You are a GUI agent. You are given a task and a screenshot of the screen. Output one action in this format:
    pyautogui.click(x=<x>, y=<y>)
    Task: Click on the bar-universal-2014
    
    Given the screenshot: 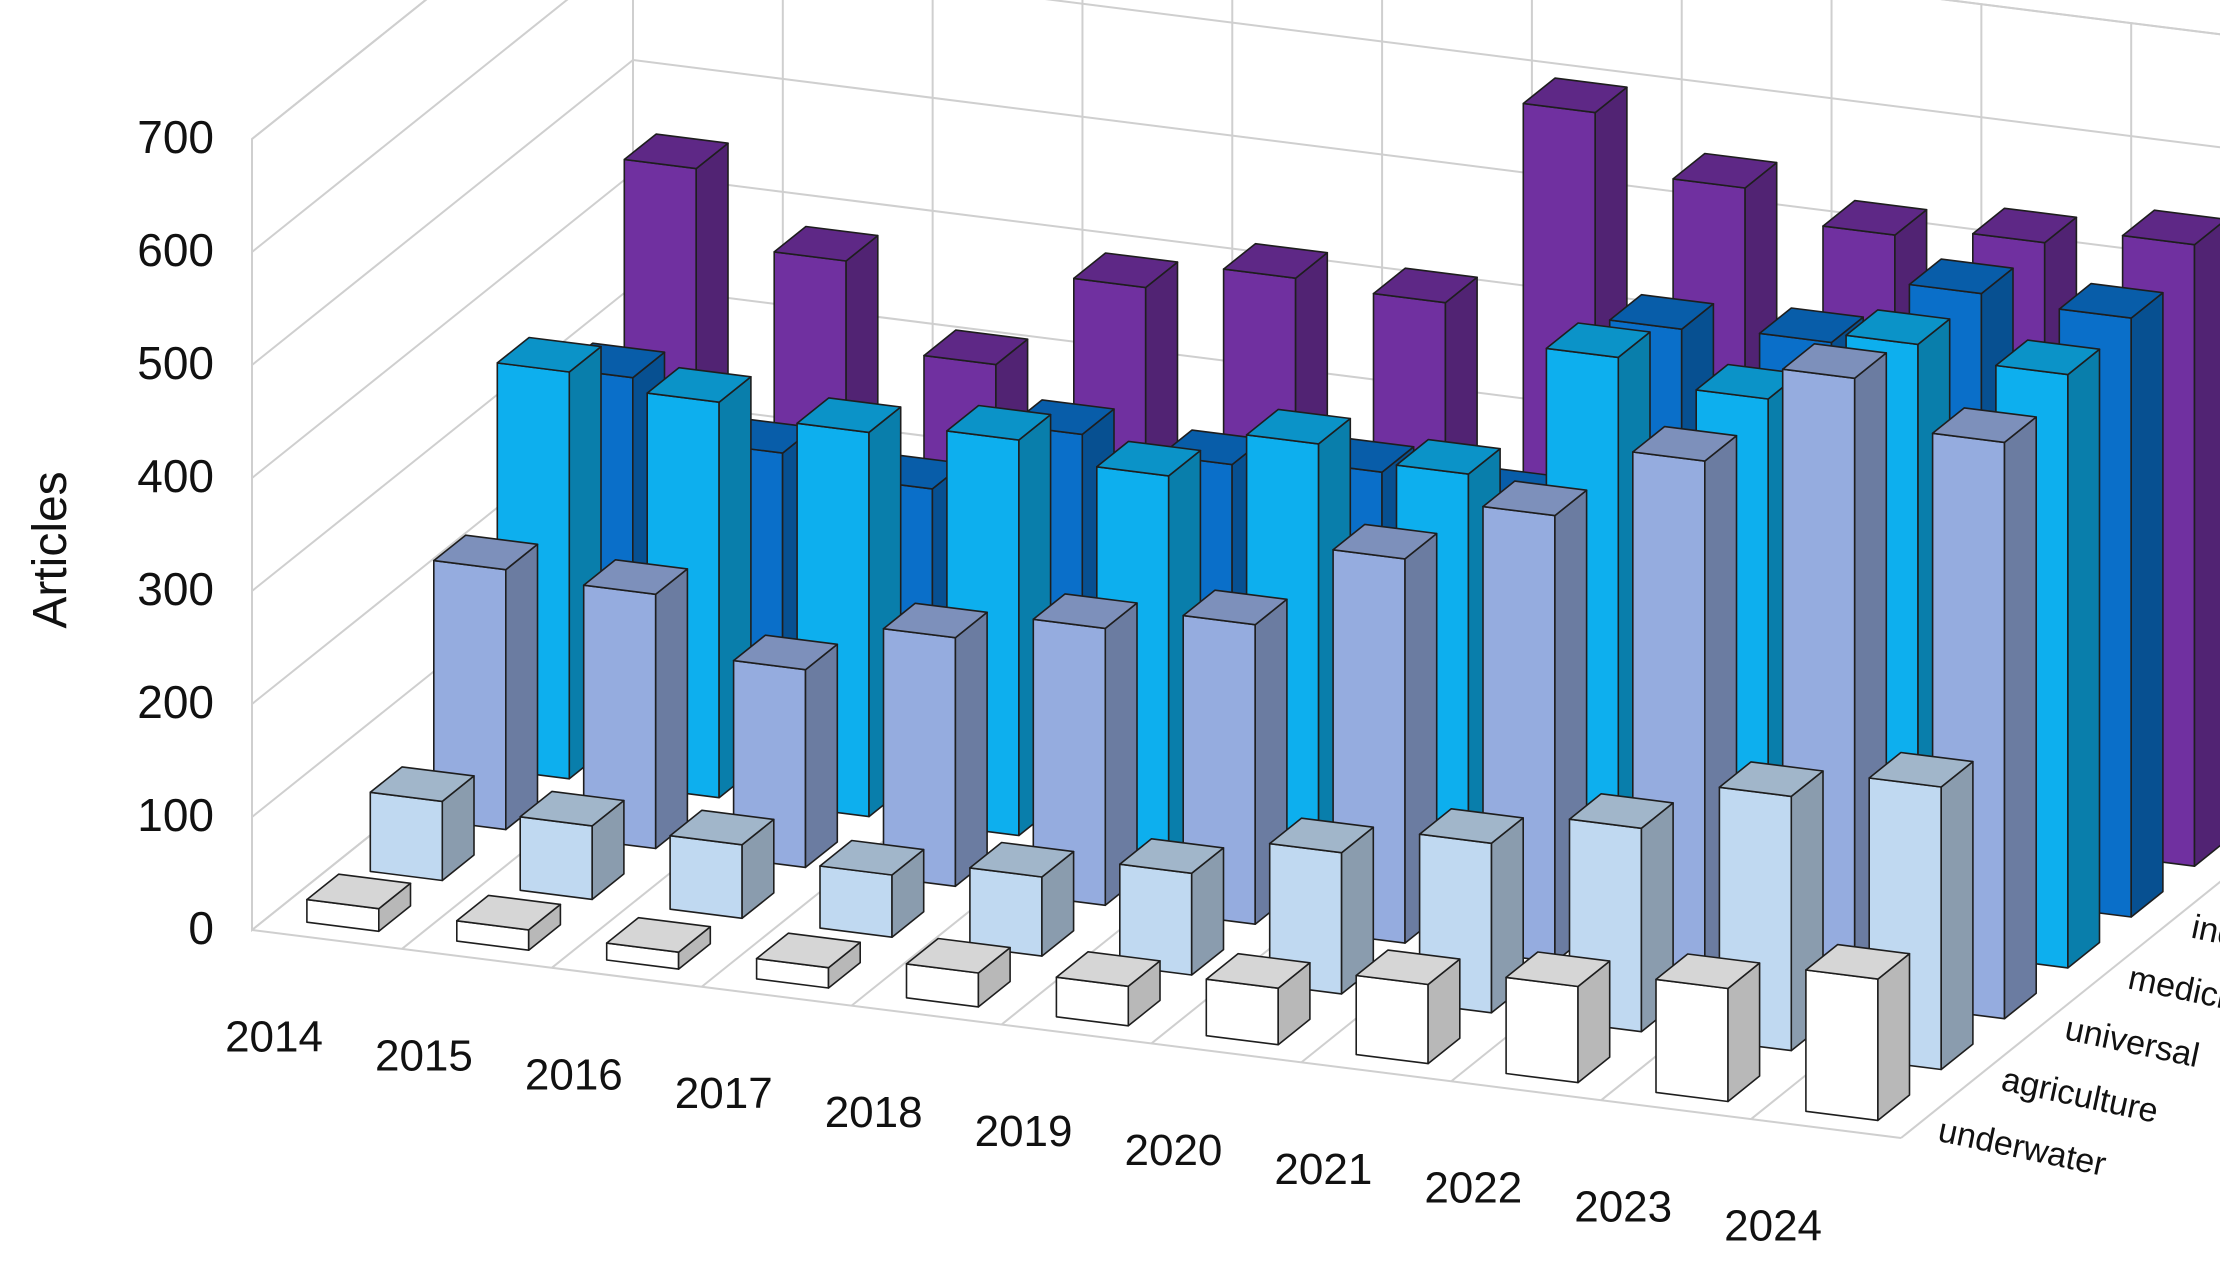 What is the action you would take?
    pyautogui.click(x=485, y=682)
    